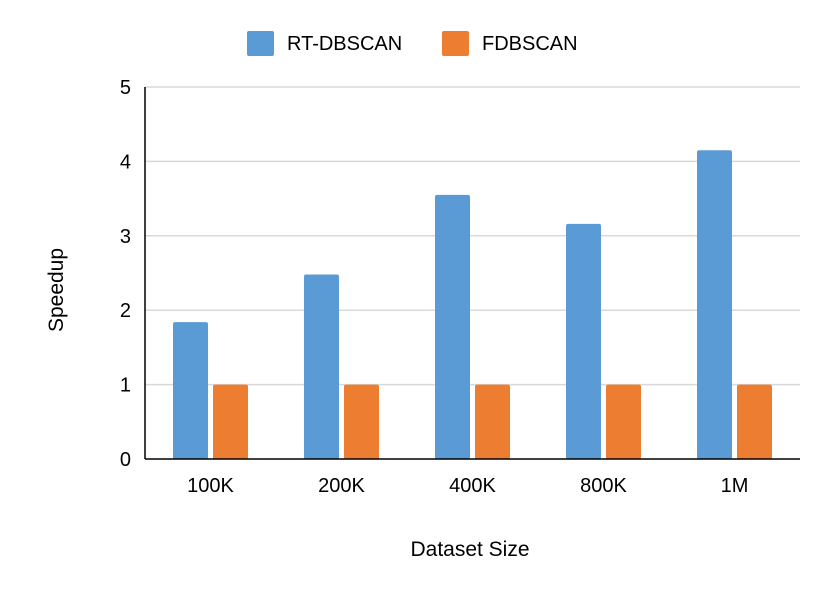 Image resolution: width=830 pixels, height=593 pixels. I want to click on legend: RT-DBSCAN FDBSCAN, so click(412, 43).